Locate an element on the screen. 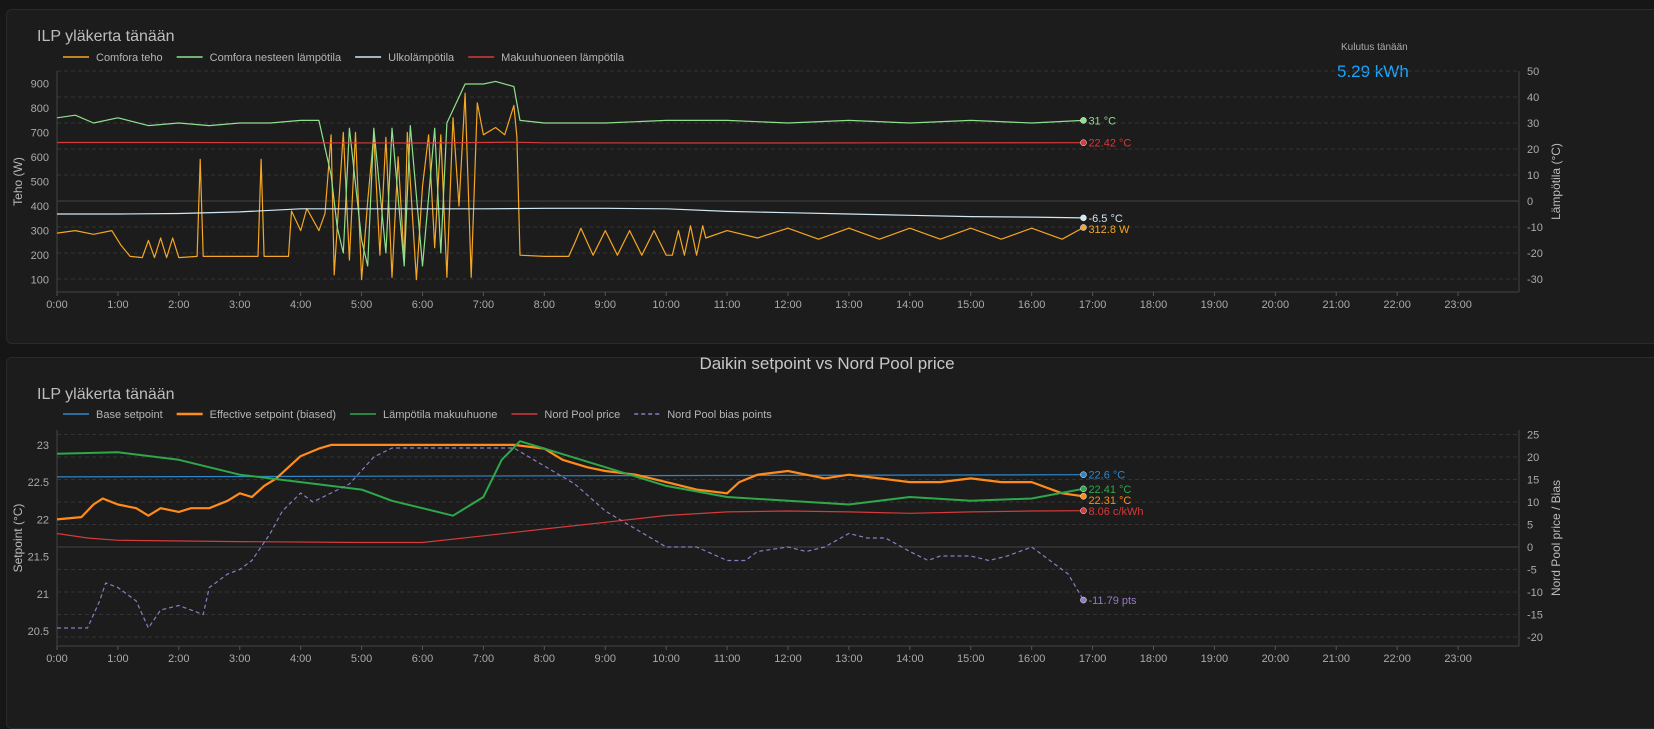 This screenshot has width=1654, height=729. kpi-value: 5.29 kWh is located at coordinates (1373, 71).